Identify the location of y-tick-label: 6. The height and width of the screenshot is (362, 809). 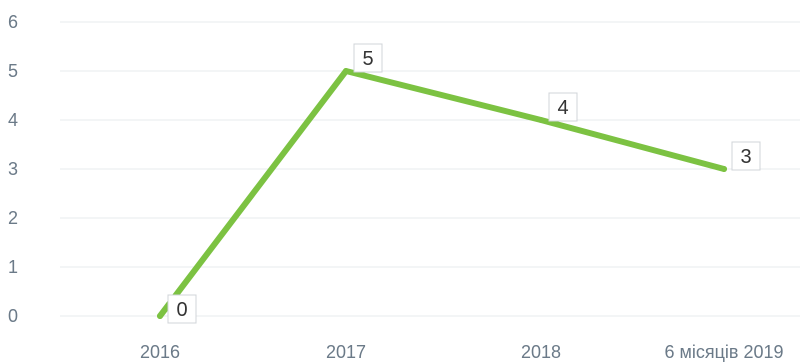
(13, 22).